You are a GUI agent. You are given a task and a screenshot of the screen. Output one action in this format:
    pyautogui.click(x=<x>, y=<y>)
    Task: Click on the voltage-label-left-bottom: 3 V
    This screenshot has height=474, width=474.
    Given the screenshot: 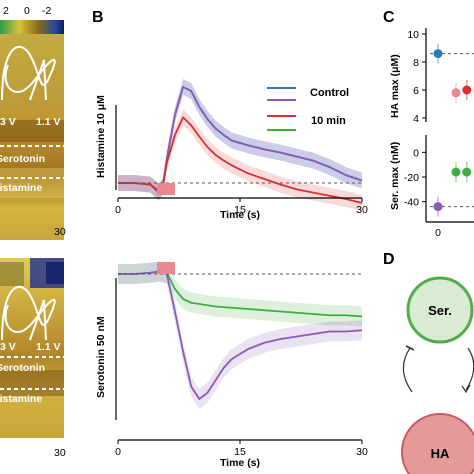 What is the action you would take?
    pyautogui.click(x=8, y=347)
    